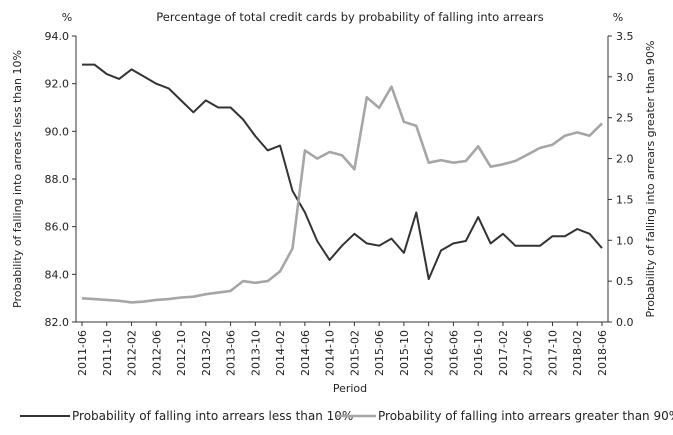  Describe the element at coordinates (57, 84) in the screenshot. I see `left-tick-label: 92.0` at that location.